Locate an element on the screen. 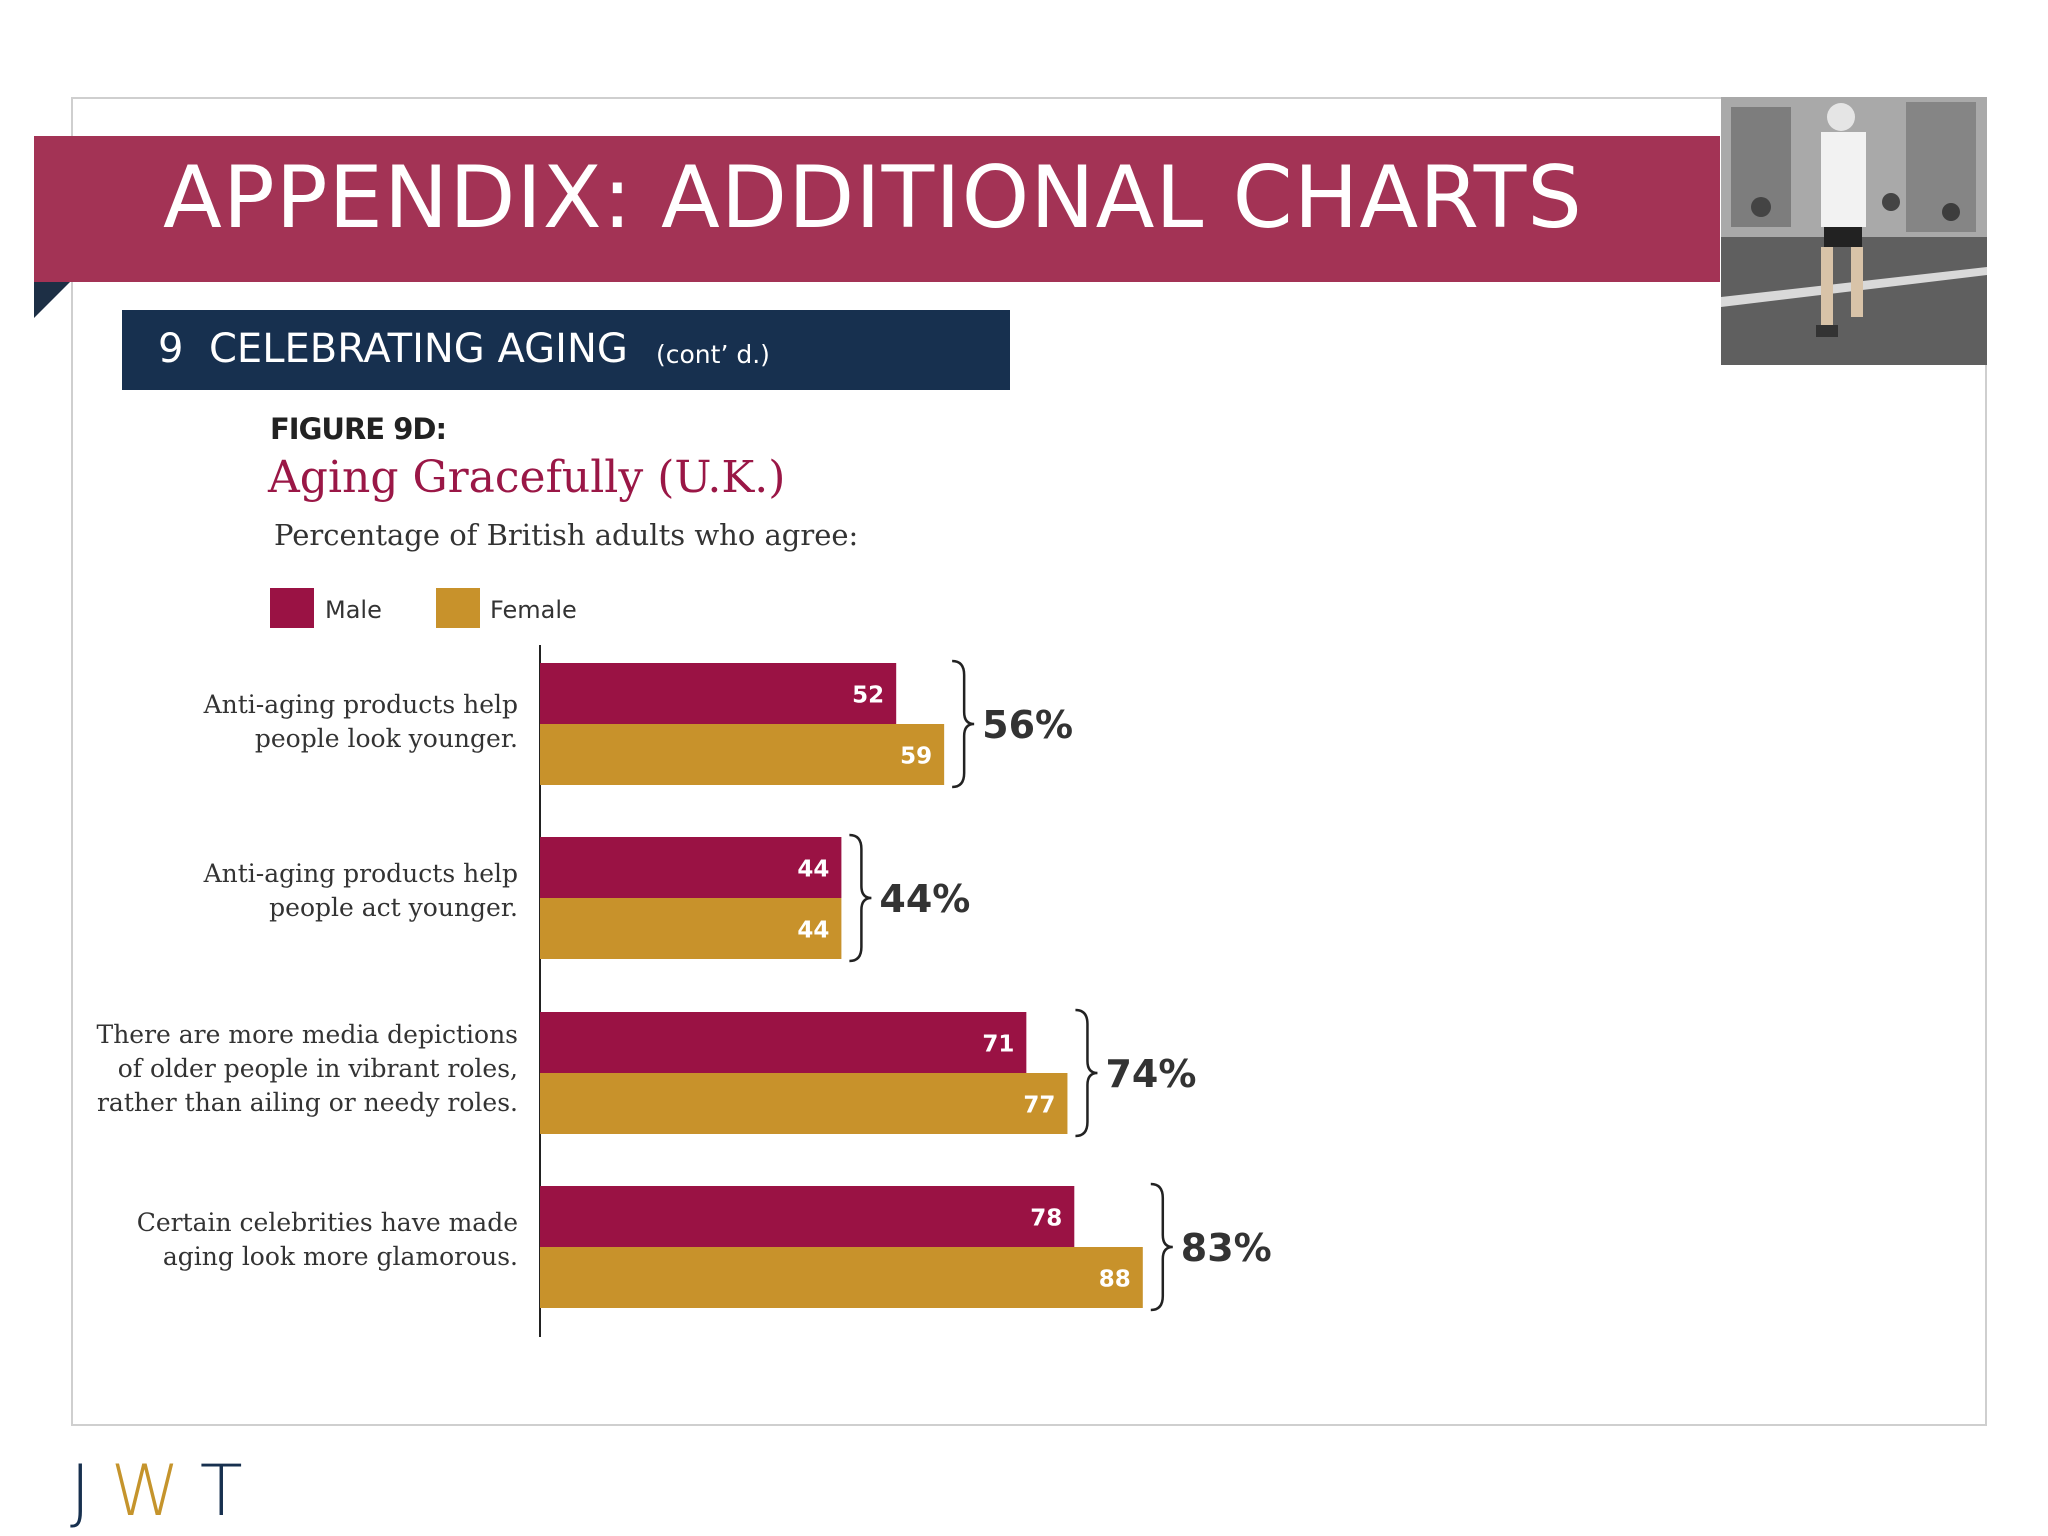 This screenshot has width=2048, height=1536. runner-photo-icon is located at coordinates (1854, 231).